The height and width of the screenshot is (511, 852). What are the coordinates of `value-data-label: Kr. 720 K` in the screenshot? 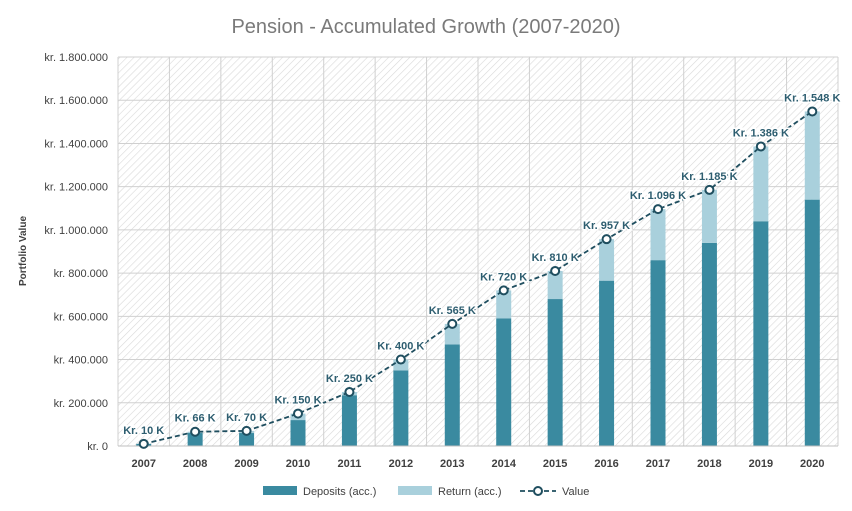 It's located at (503, 277).